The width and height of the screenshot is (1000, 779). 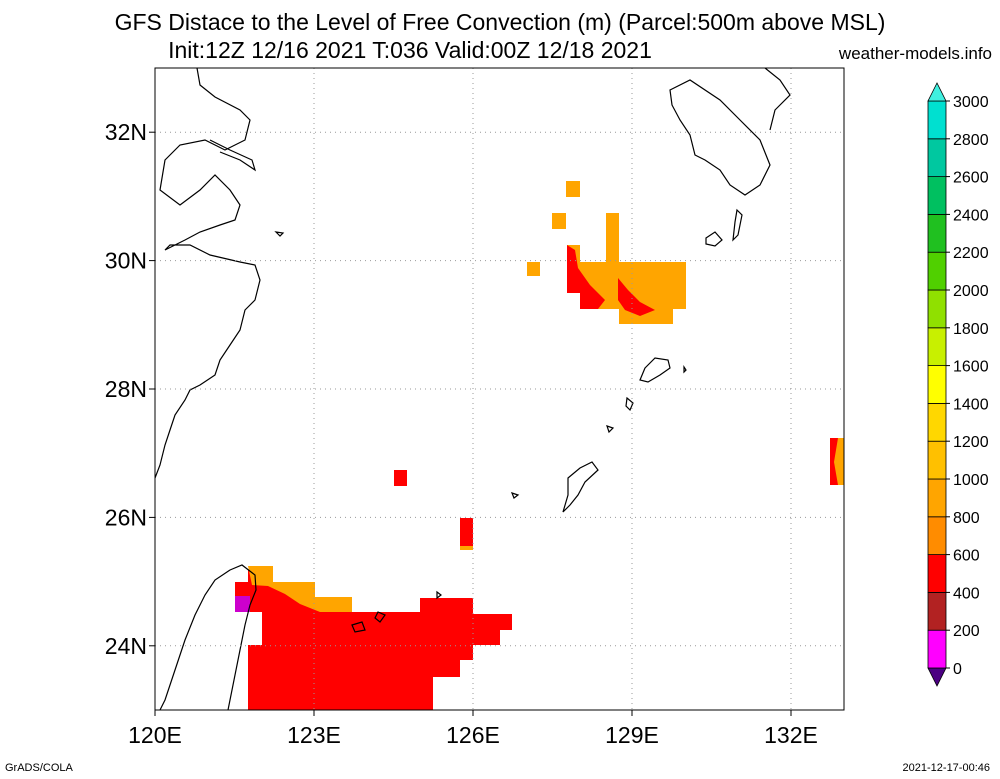 What do you see at coordinates (791, 735) in the screenshot?
I see `x-tick-label: 132E` at bounding box center [791, 735].